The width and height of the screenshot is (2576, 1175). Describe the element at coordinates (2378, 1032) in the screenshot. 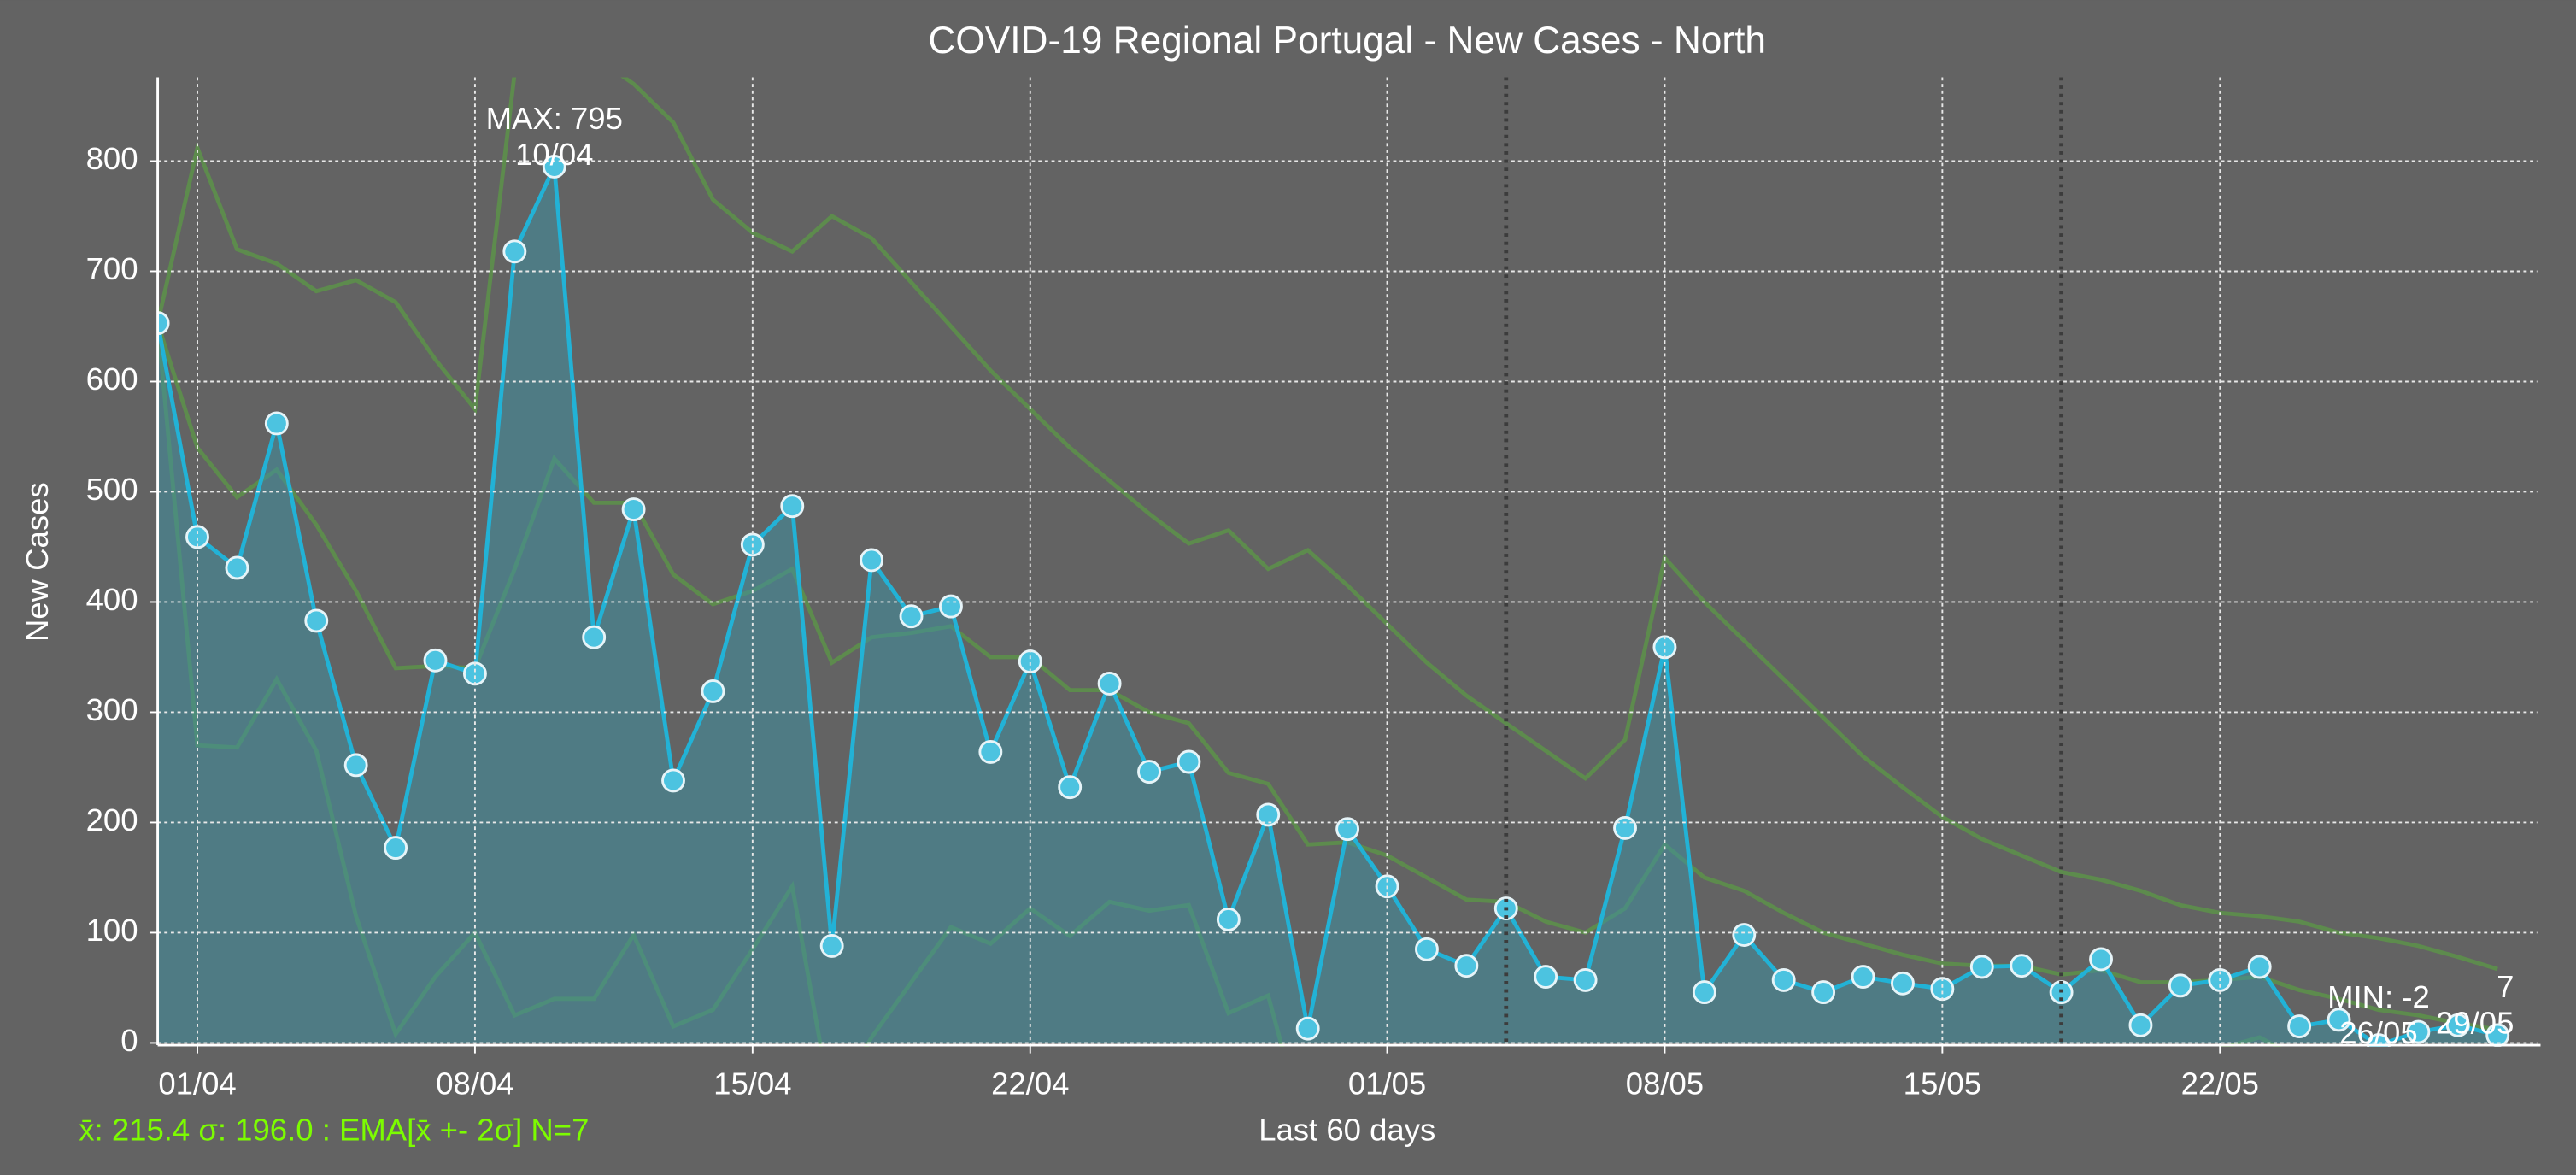

I see `annotation-date: 26/05` at that location.